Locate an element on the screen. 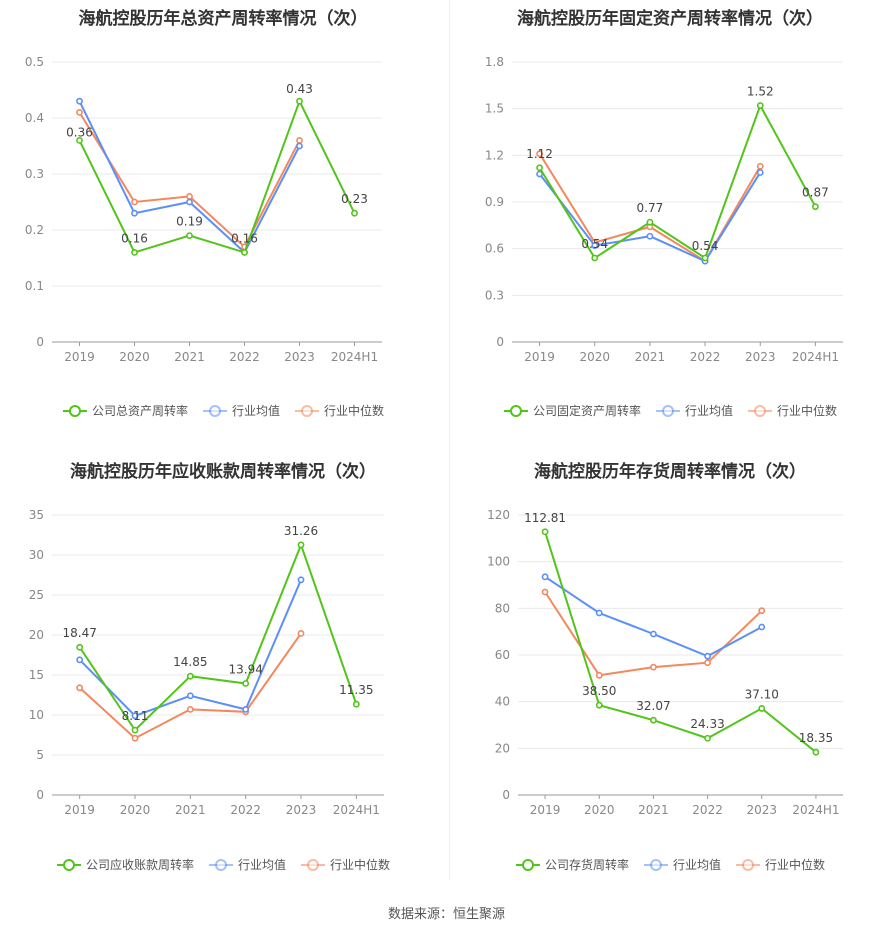  legend-item-company: 公司应收账款周转率 is located at coordinates (125, 864).